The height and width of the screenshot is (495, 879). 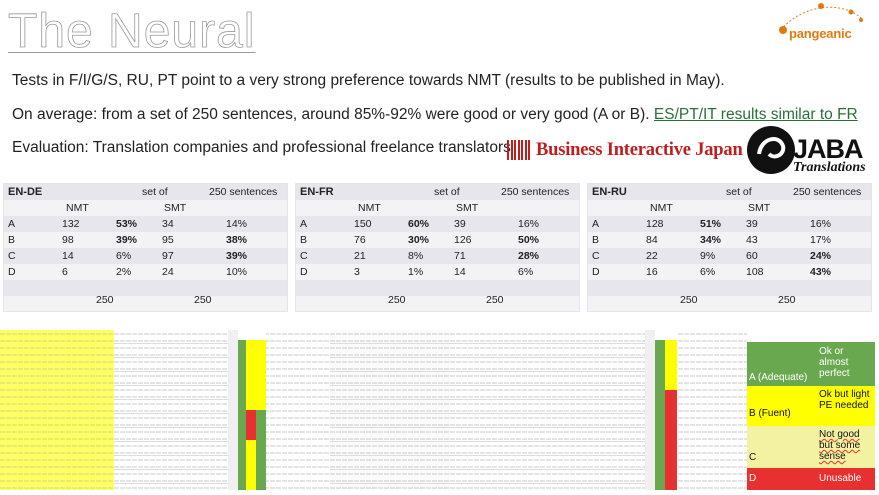 I want to click on smt-count: 14, so click(x=460, y=272).